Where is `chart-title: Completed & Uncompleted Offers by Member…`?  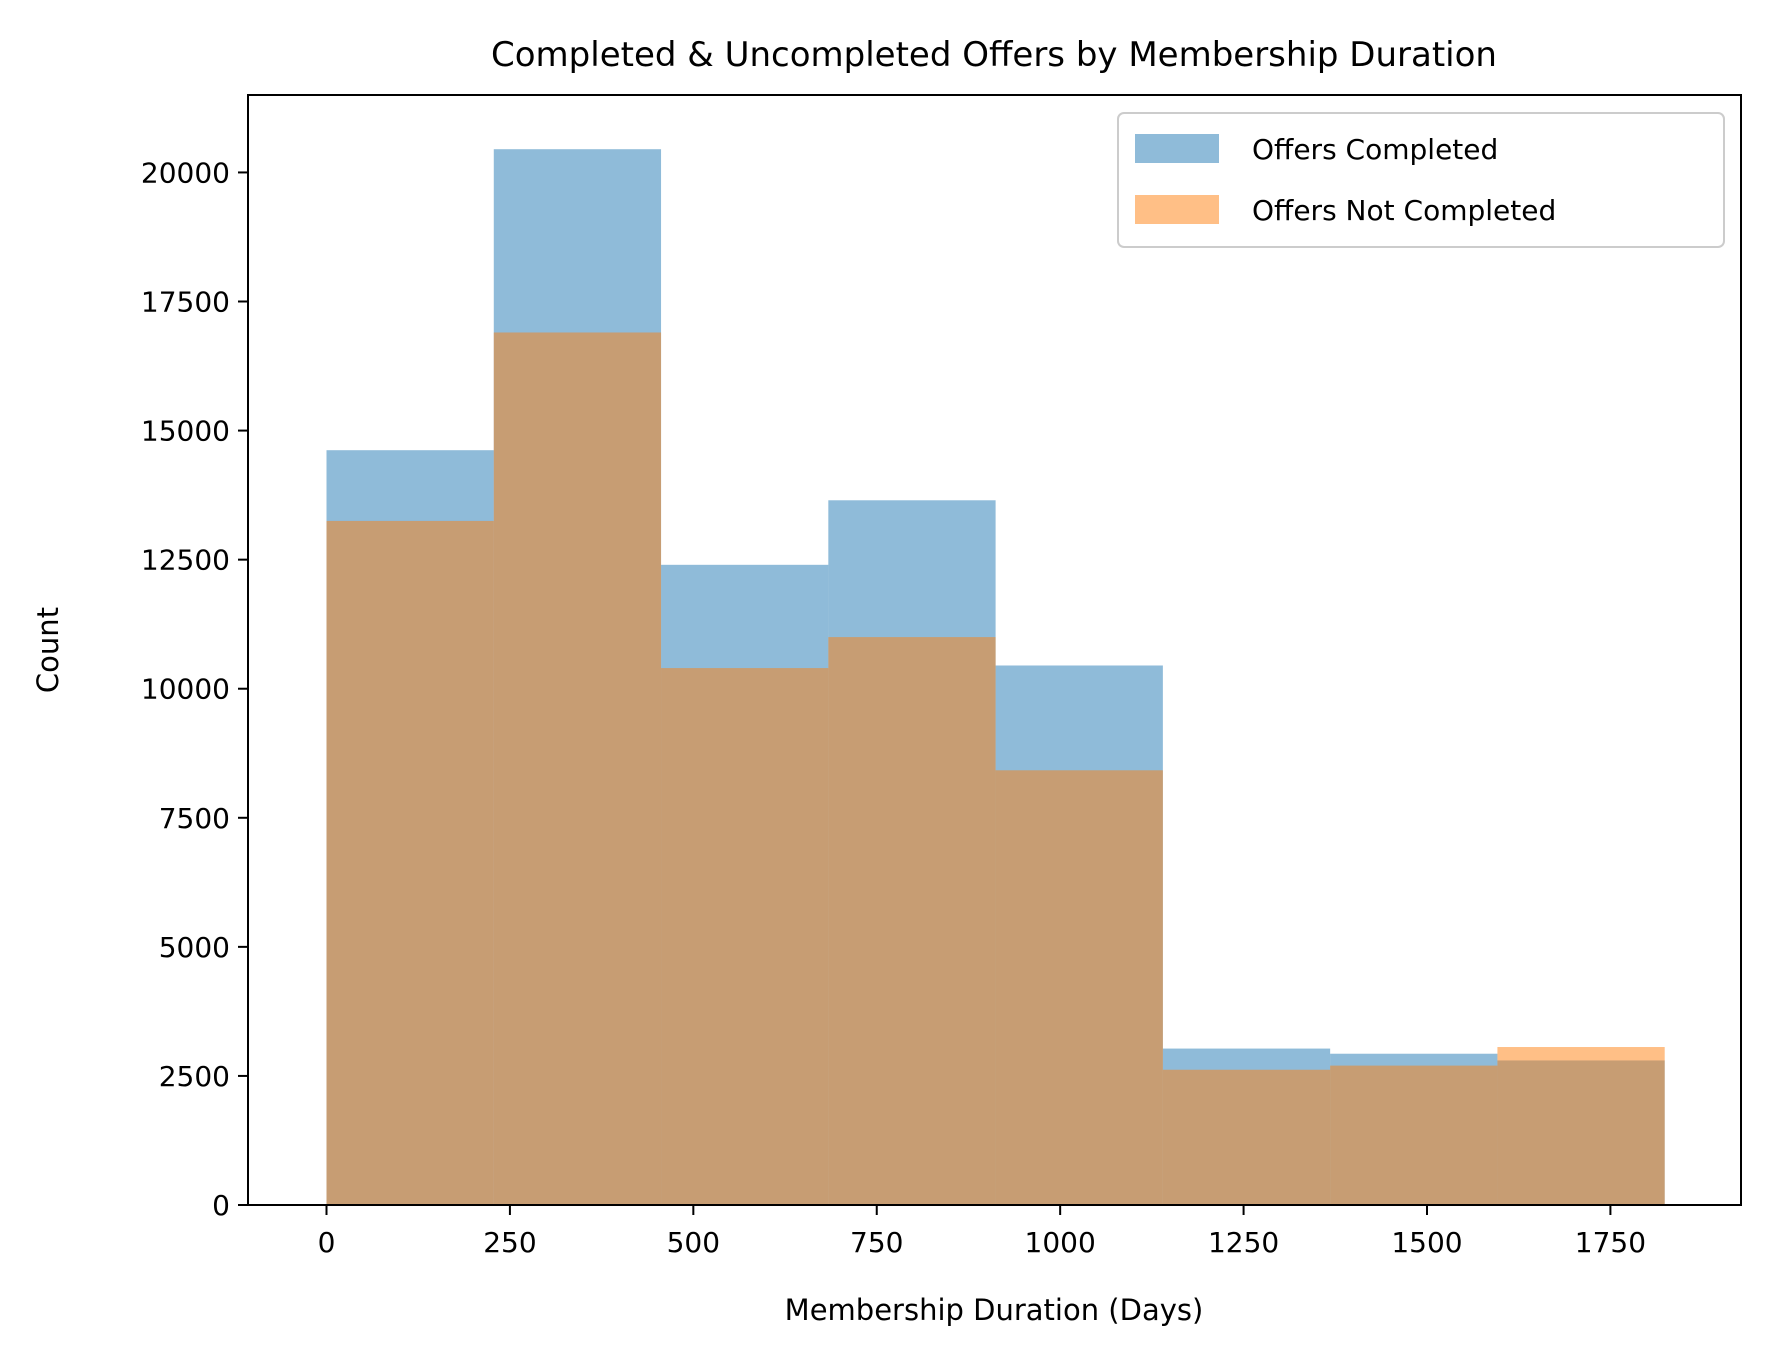 chart-title: Completed & Uncompleted Offers by Member… is located at coordinates (994, 55).